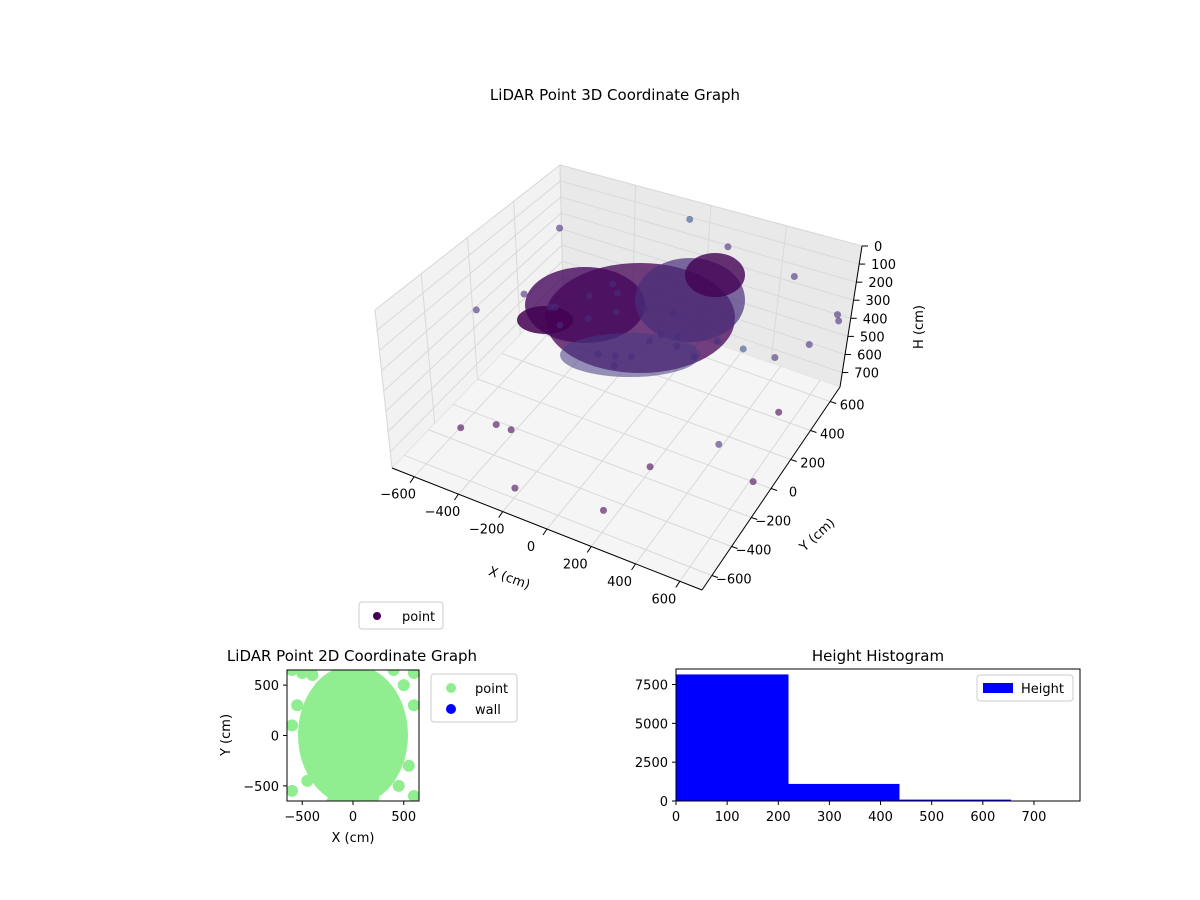 The image size is (1200, 900). I want to click on y-tick-label-2d: −500, so click(261, 787).